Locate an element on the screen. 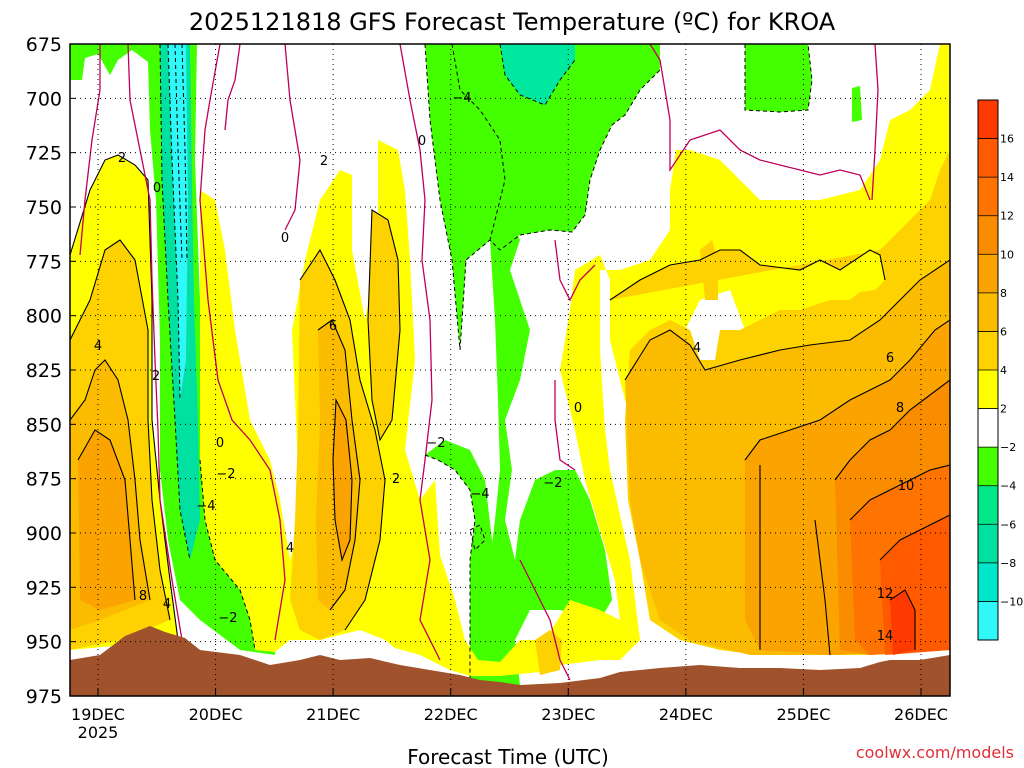 This screenshot has width=1024, height=768. colorbar-label: 4 is located at coordinates (1003, 370).